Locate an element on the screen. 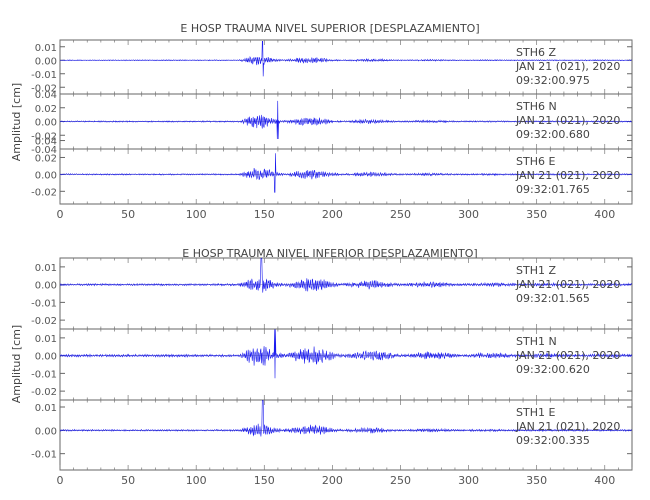 This screenshot has width=650, height=500. station-label: STH1 Z is located at coordinates (536, 270).